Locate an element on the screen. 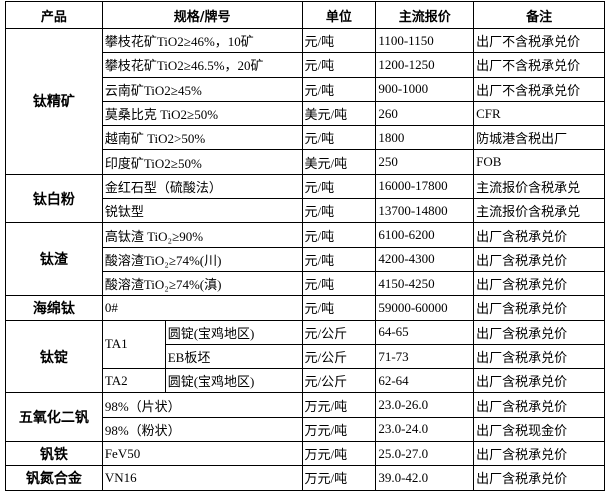 Image resolution: width=605 pixels, height=491 pixels. product-name: 钛精矿 is located at coordinates (54, 101).